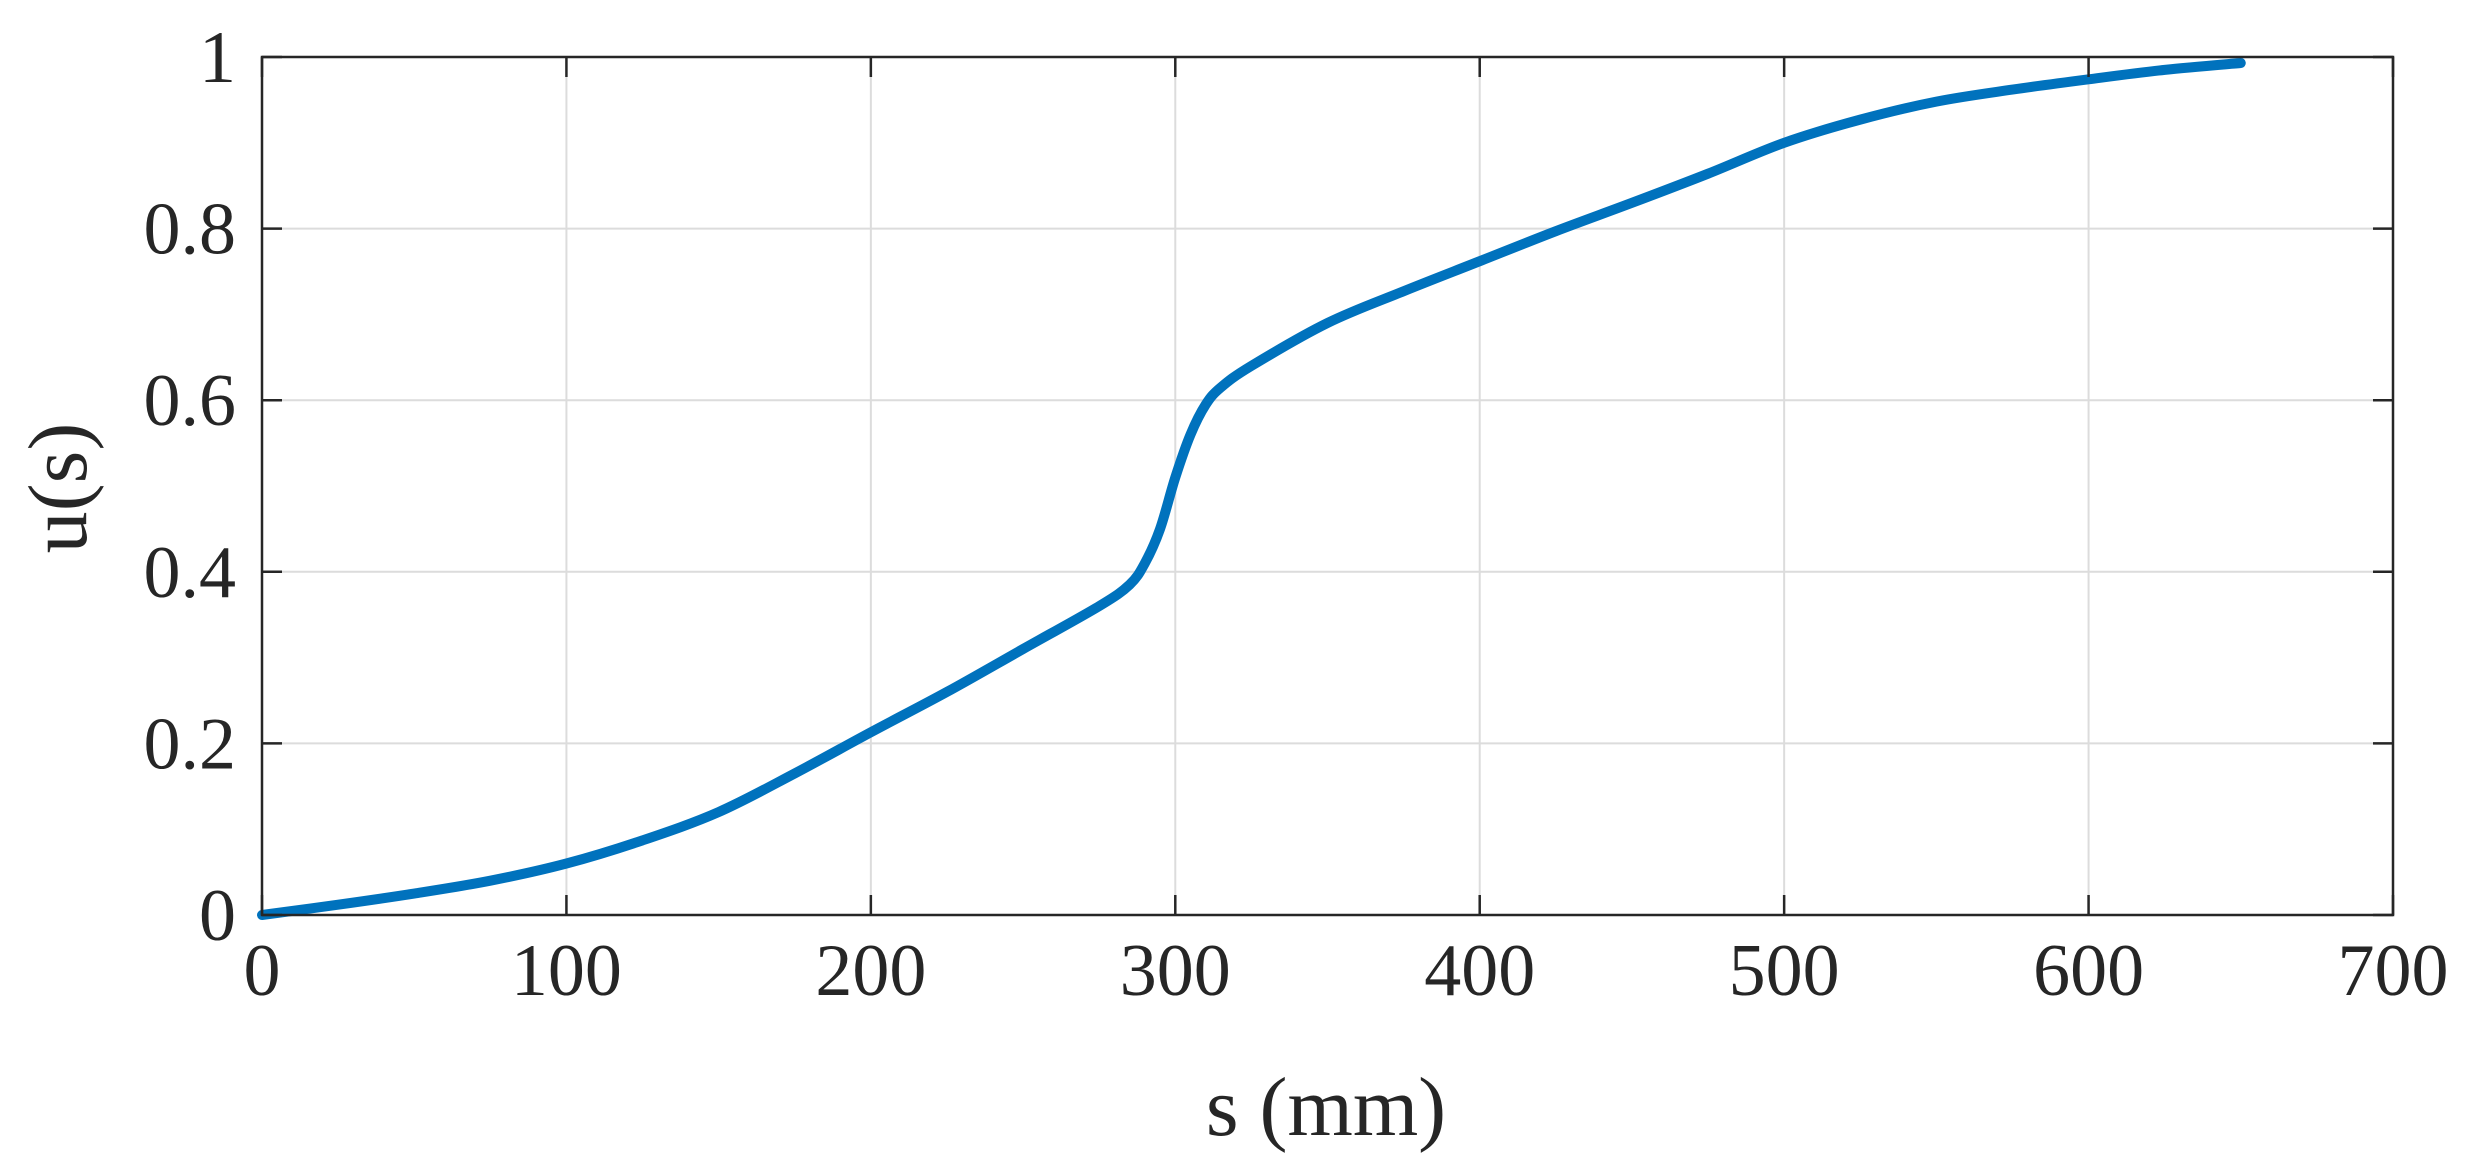 The image size is (2473, 1171). Describe the element at coordinates (1479, 971) in the screenshot. I see `x-tick-label: 400` at that location.